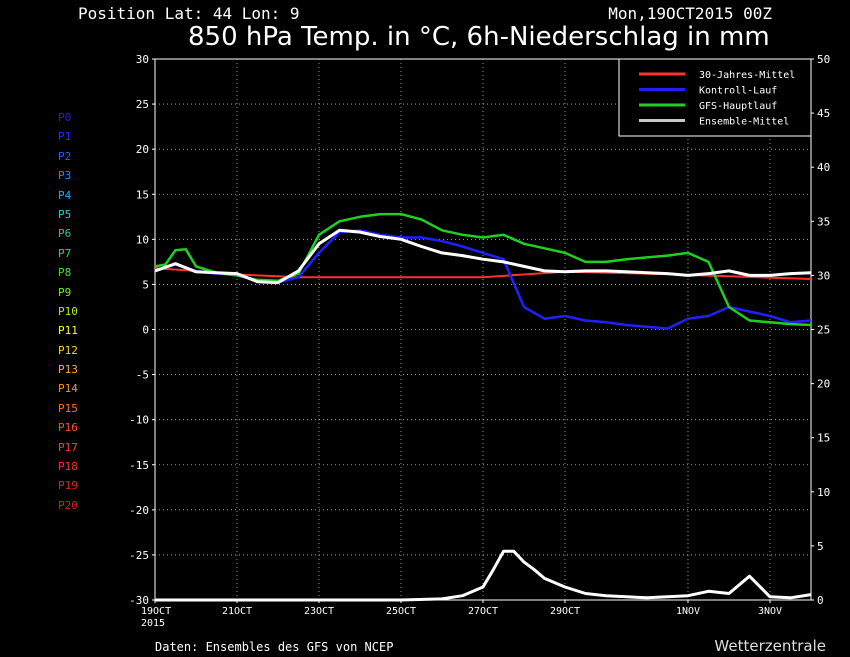  What do you see at coordinates (68, 370) in the screenshot?
I see `member-label-p13: P13` at bounding box center [68, 370].